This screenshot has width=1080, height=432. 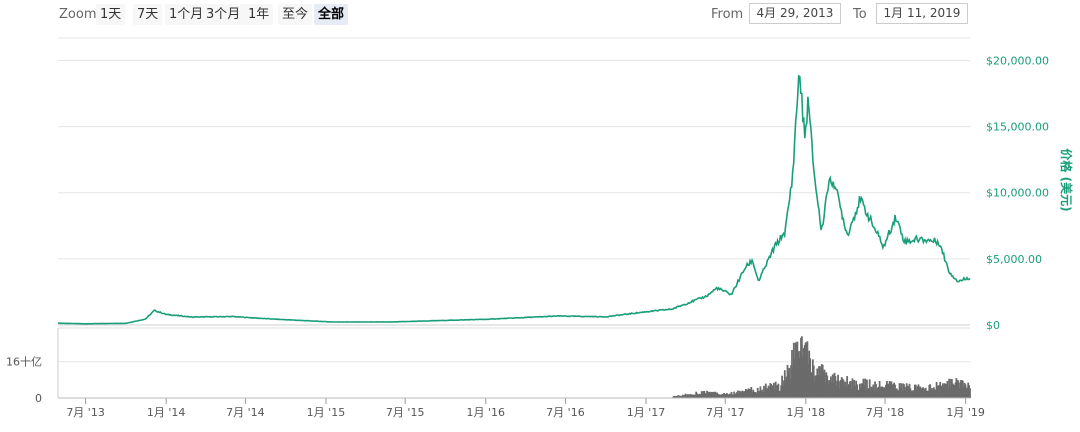 I want to click on x-tick-label: 1月 '18, so click(x=806, y=412).